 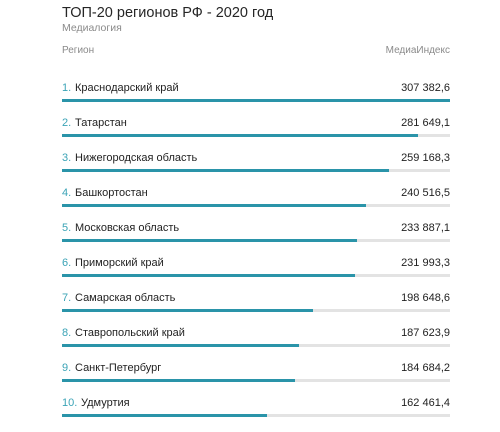 I want to click on ranking-row: 2. Татарстан 281 649,1, so click(x=256, y=122).